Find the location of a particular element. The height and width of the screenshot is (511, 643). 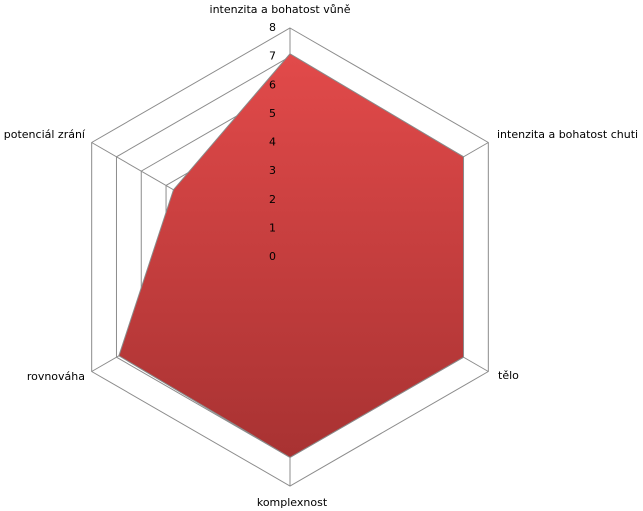

r-tick-label: 3 is located at coordinates (272, 170).